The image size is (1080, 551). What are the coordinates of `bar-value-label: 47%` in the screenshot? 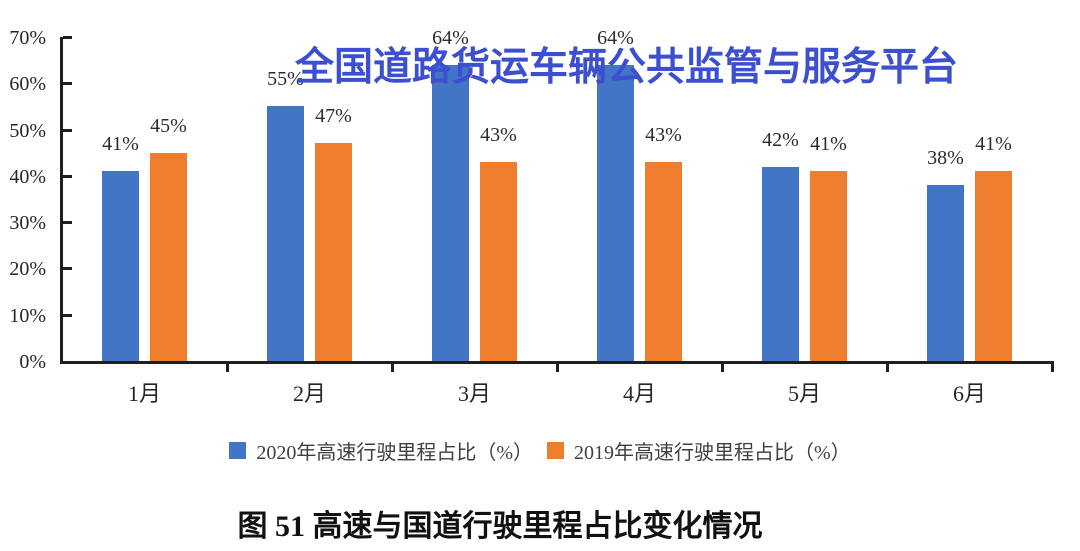 It's located at (333, 116).